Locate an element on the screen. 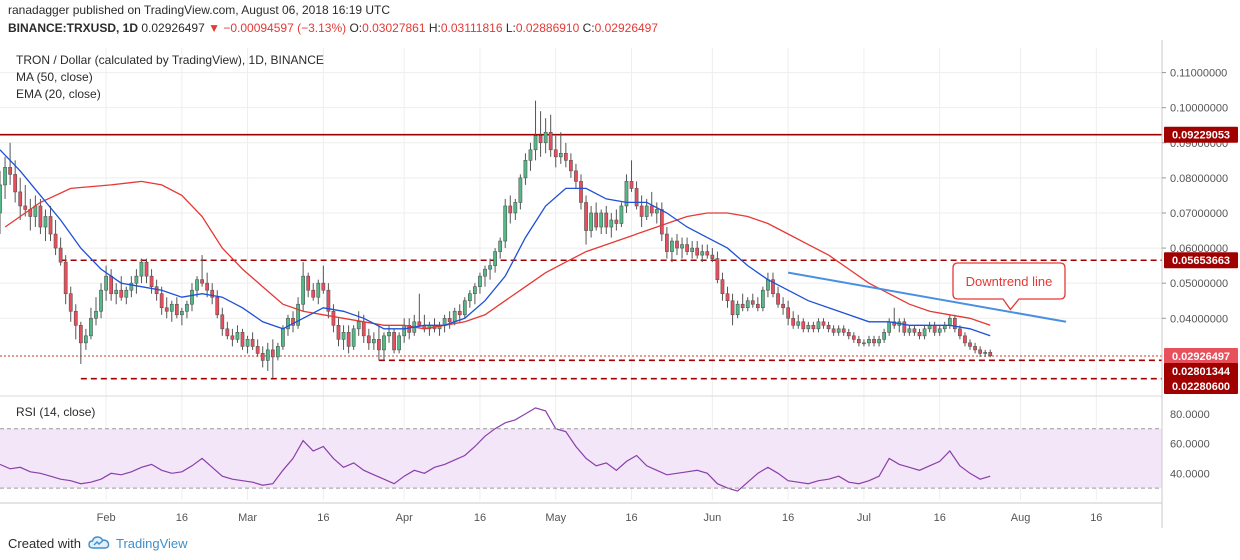 This screenshot has height=560, width=1240. rsi-axis: 80.0000 60.0000 40.0000 is located at coordinates (605, 449).